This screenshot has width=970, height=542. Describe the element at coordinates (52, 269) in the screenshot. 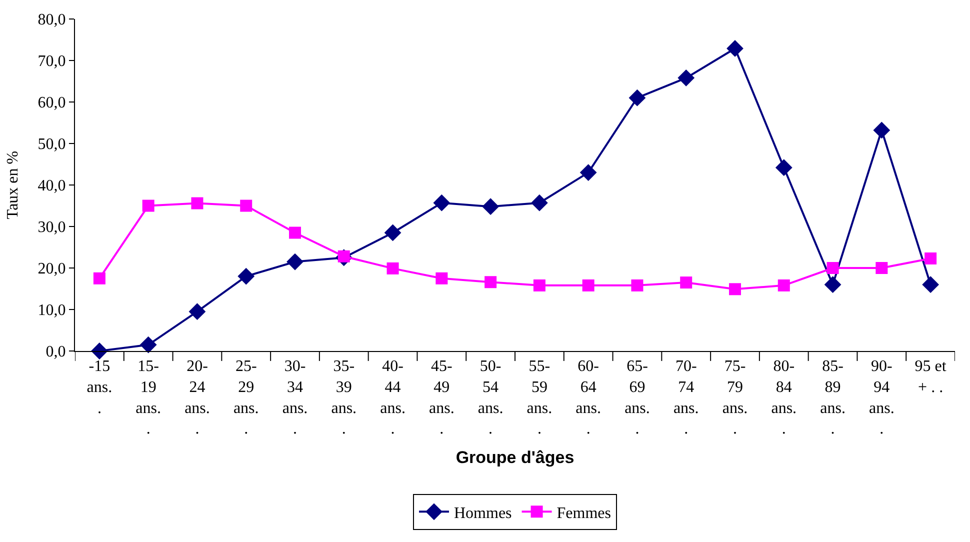

I see `y-tick-label: 20,0` at that location.